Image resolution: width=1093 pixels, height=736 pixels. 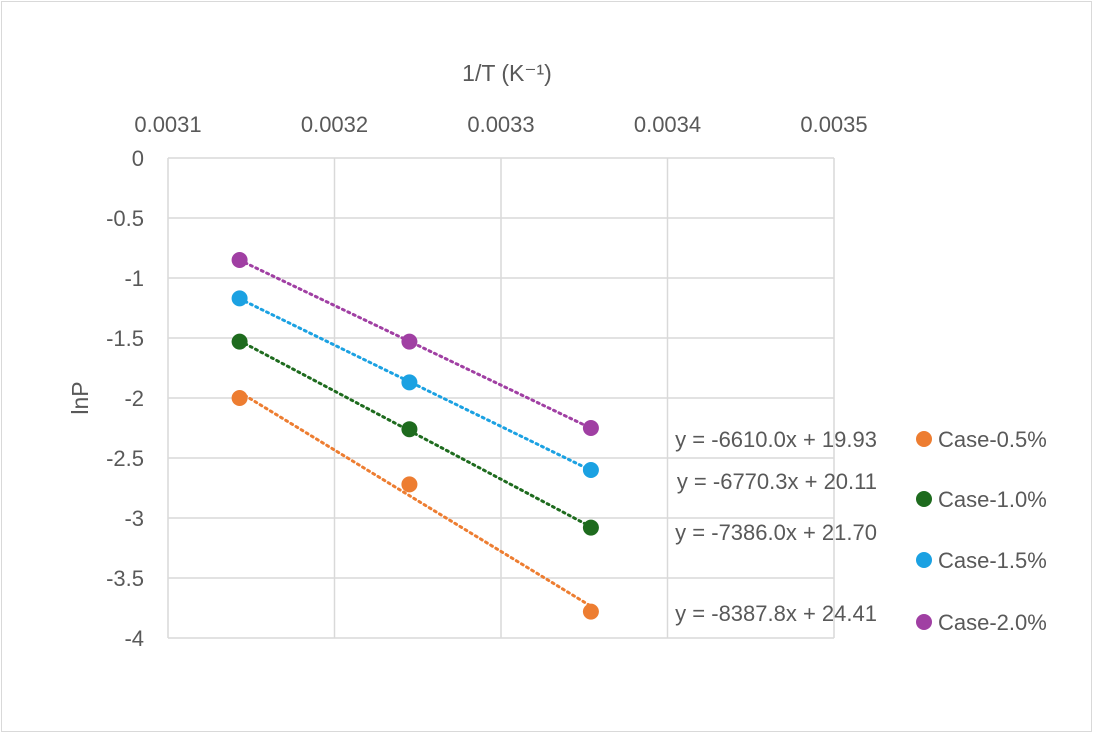 What do you see at coordinates (167, 124) in the screenshot?
I see `x-tick-label: 0.0031` at bounding box center [167, 124].